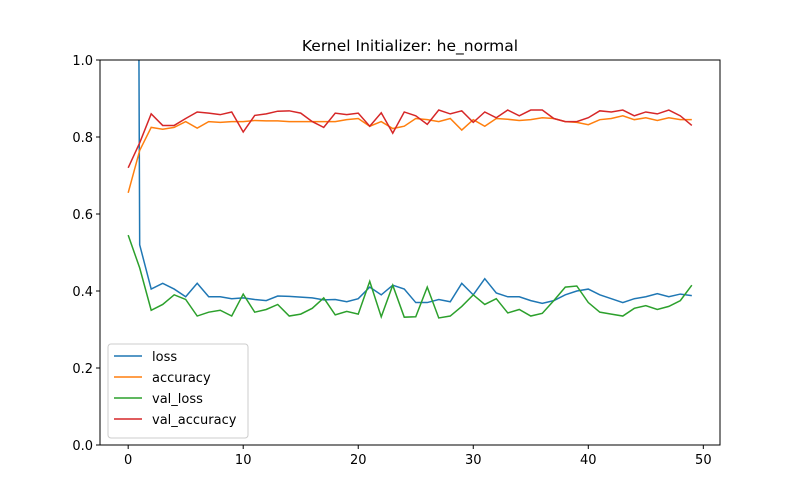 The height and width of the screenshot is (504, 800). I want to click on x-tick-label: 20, so click(358, 460).